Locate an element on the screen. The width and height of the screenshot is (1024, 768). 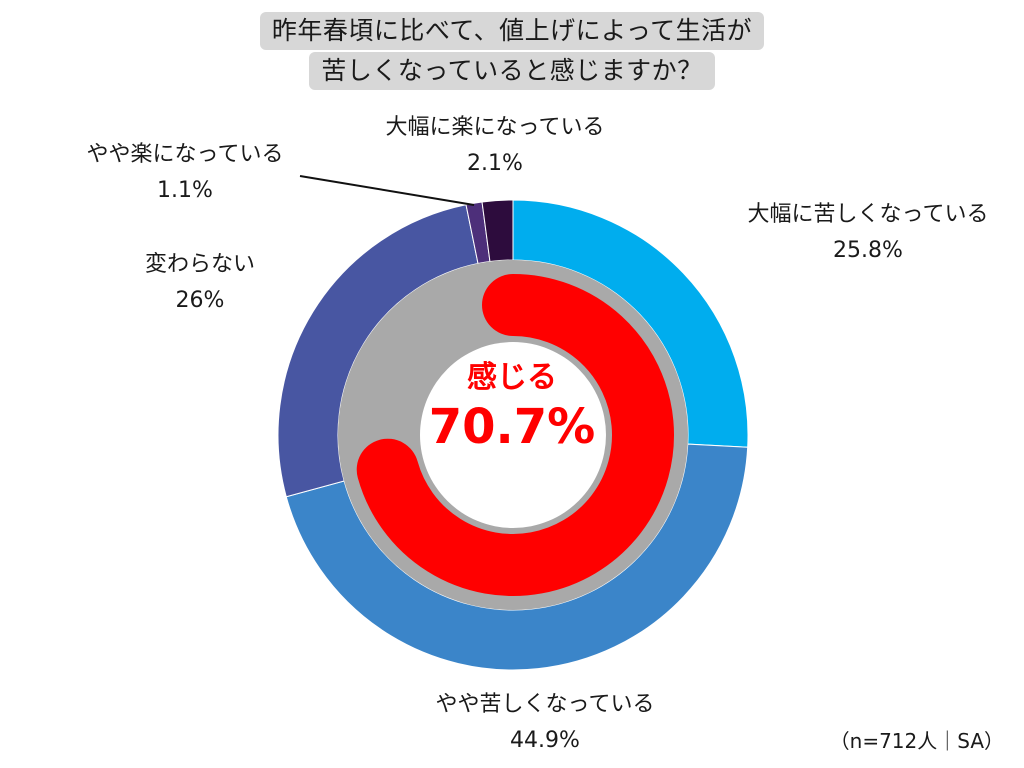
leader-line-slightly-easier is located at coordinates (387, 190).